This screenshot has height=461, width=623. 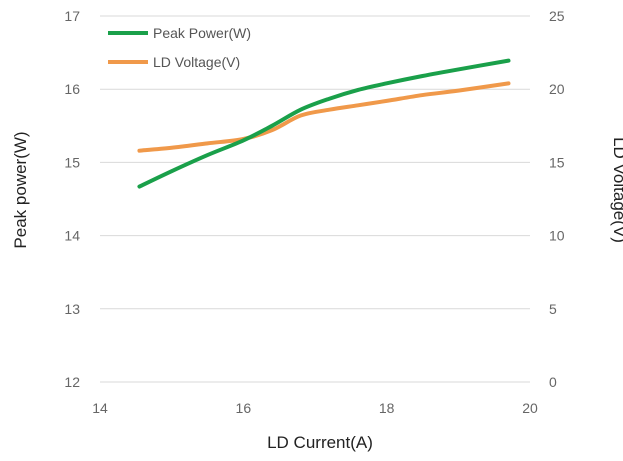 What do you see at coordinates (100, 408) in the screenshot?
I see `x-tick-label: 14` at bounding box center [100, 408].